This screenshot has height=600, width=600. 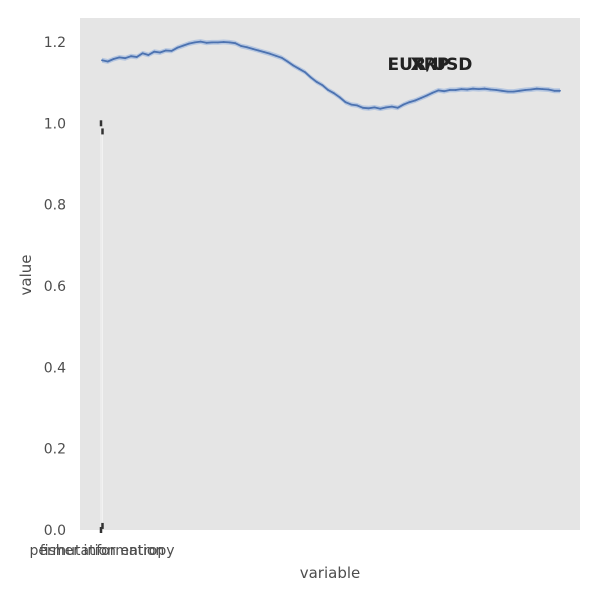 What do you see at coordinates (55, 368) in the screenshot?
I see `y-tick-label: 0.4` at bounding box center [55, 368].